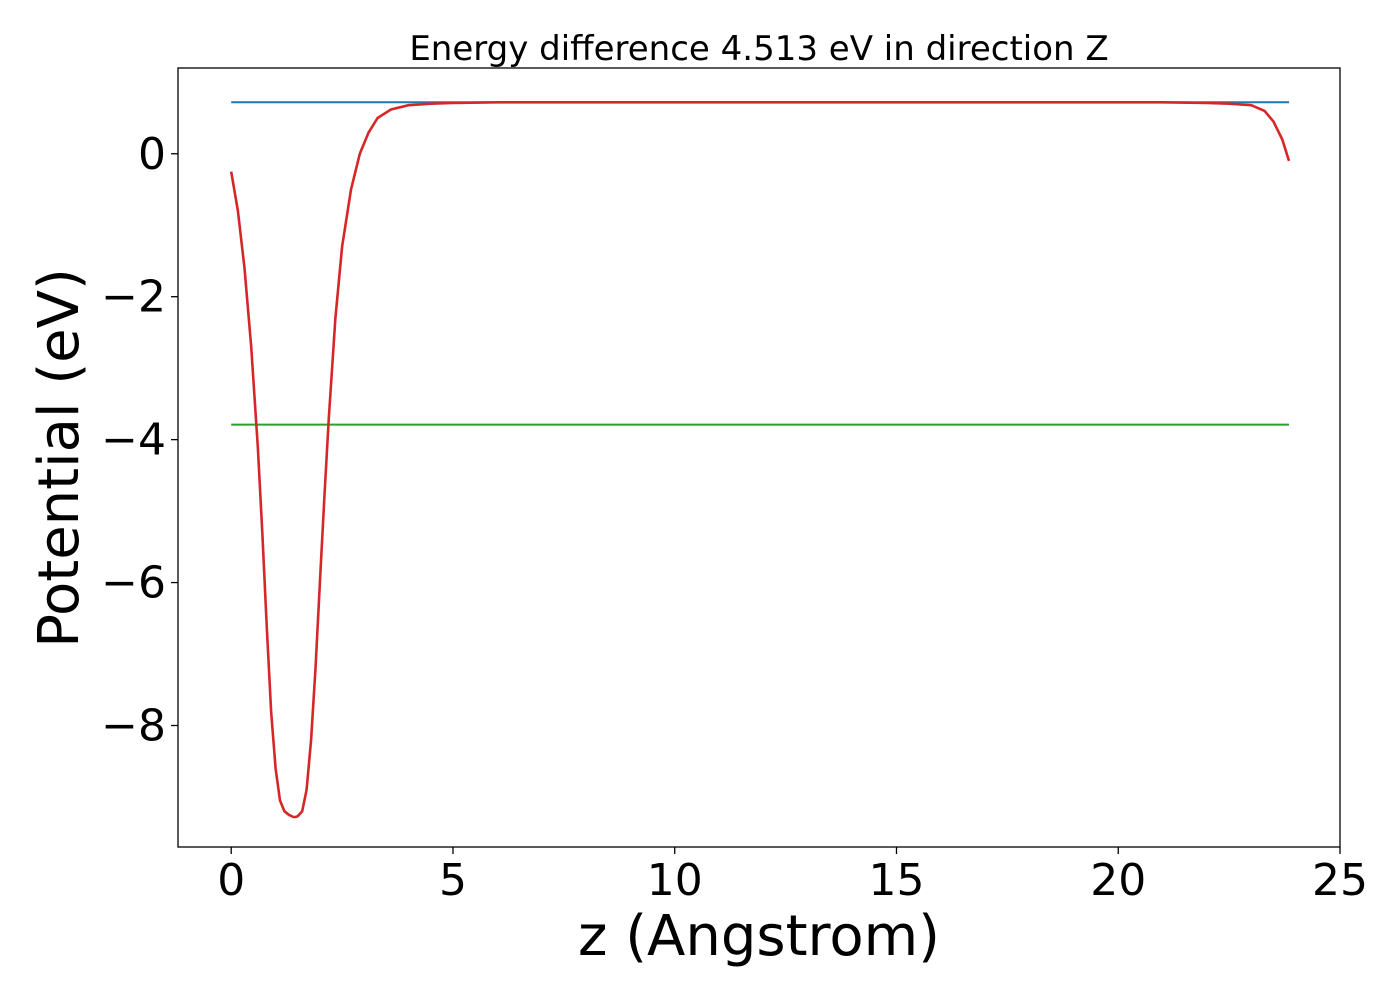  I want to click on y-axis-ticks: 0 −2 −4 −6 −8, so click(139, 440).